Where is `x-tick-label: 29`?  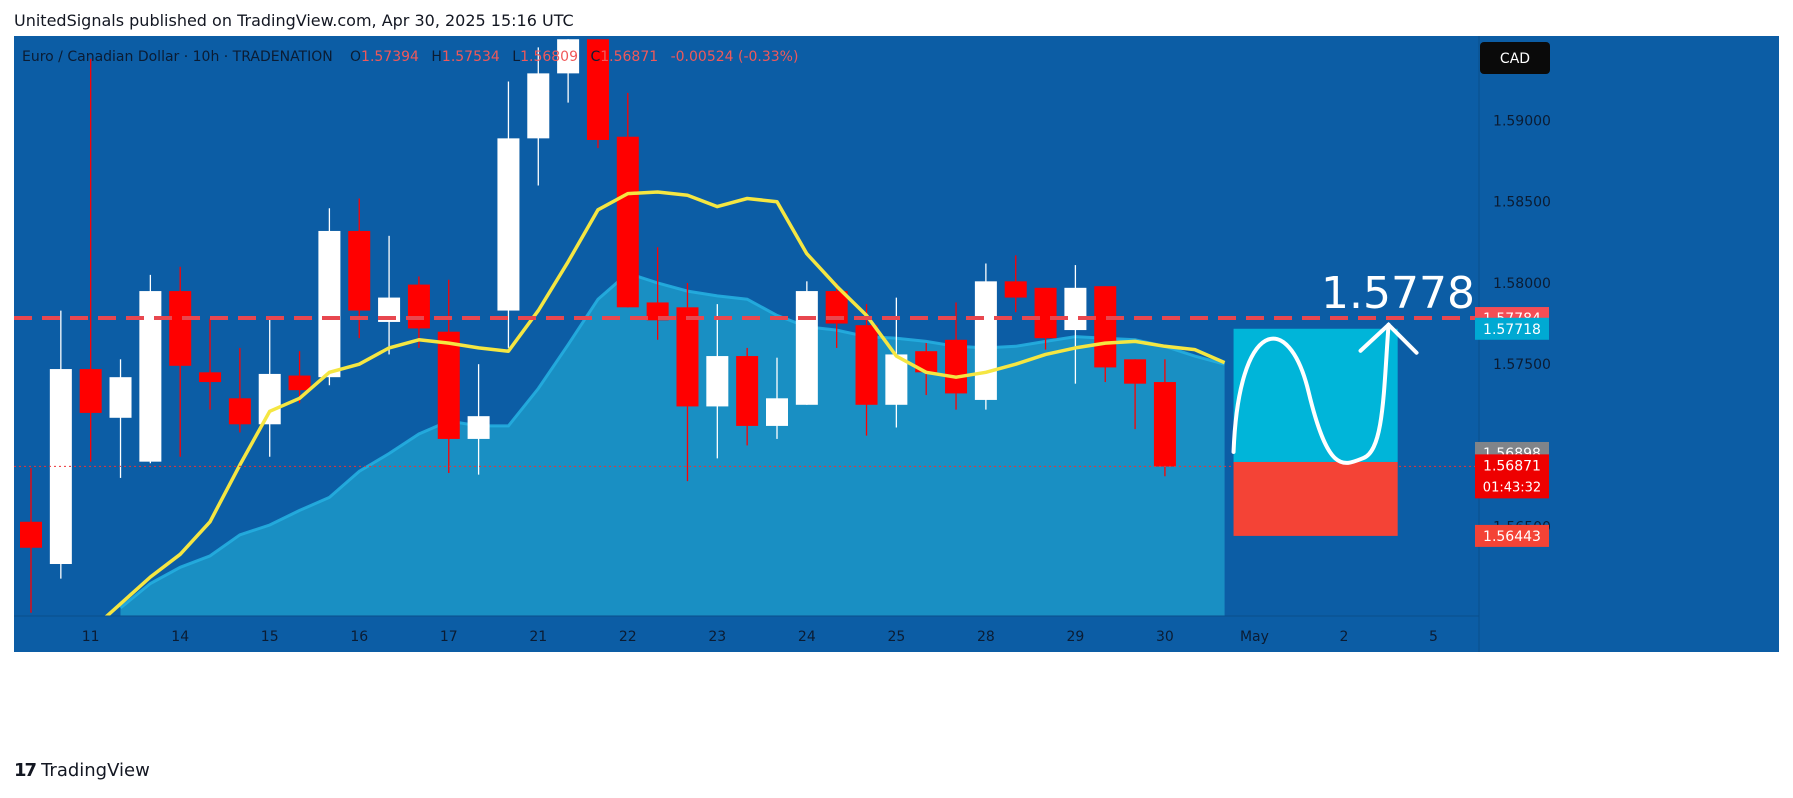
x-tick-label: 29 is located at coordinates (1075, 637).